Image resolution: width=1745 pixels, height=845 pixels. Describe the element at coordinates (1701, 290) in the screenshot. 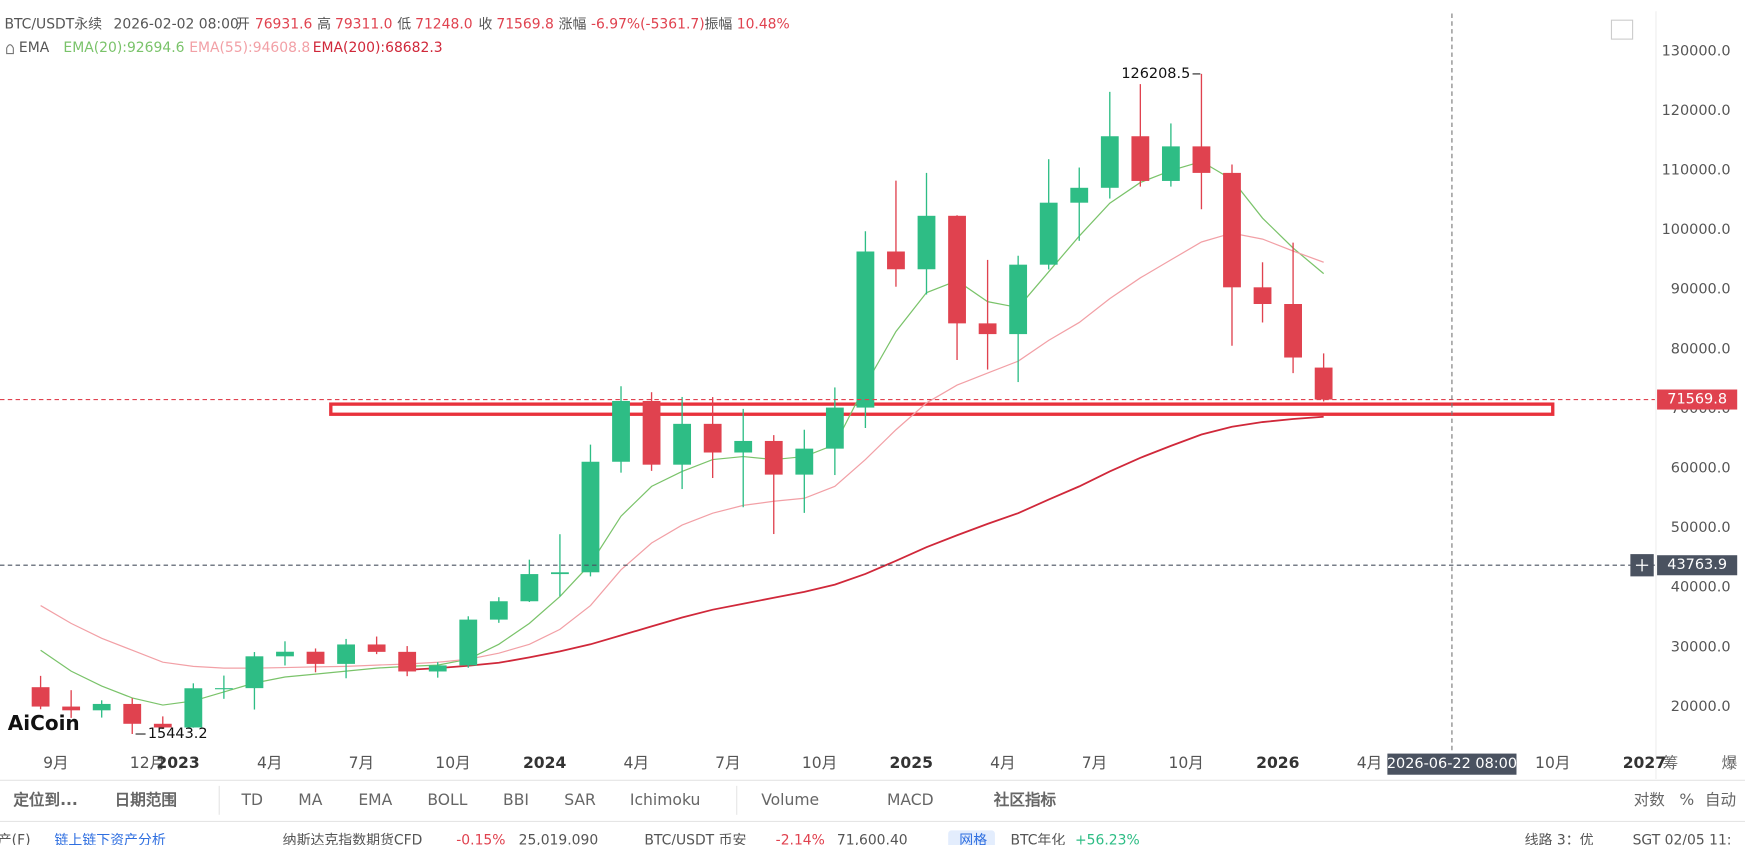

I see `y-tick-label: 90000.0` at that location.